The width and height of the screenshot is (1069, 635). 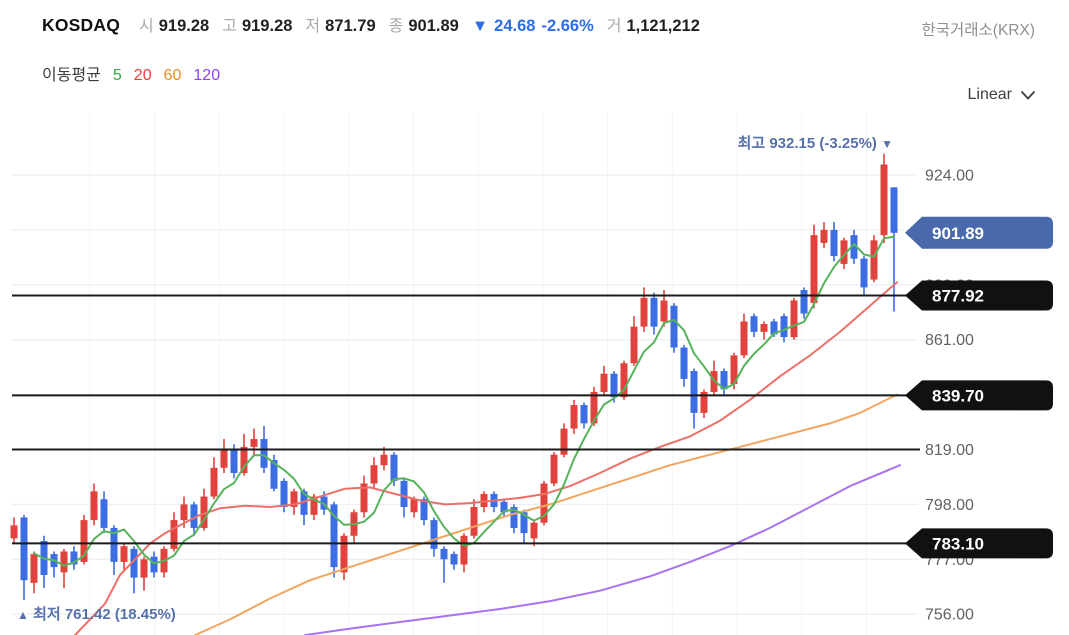 I want to click on y-axis-label: 861.00, so click(x=949, y=340).